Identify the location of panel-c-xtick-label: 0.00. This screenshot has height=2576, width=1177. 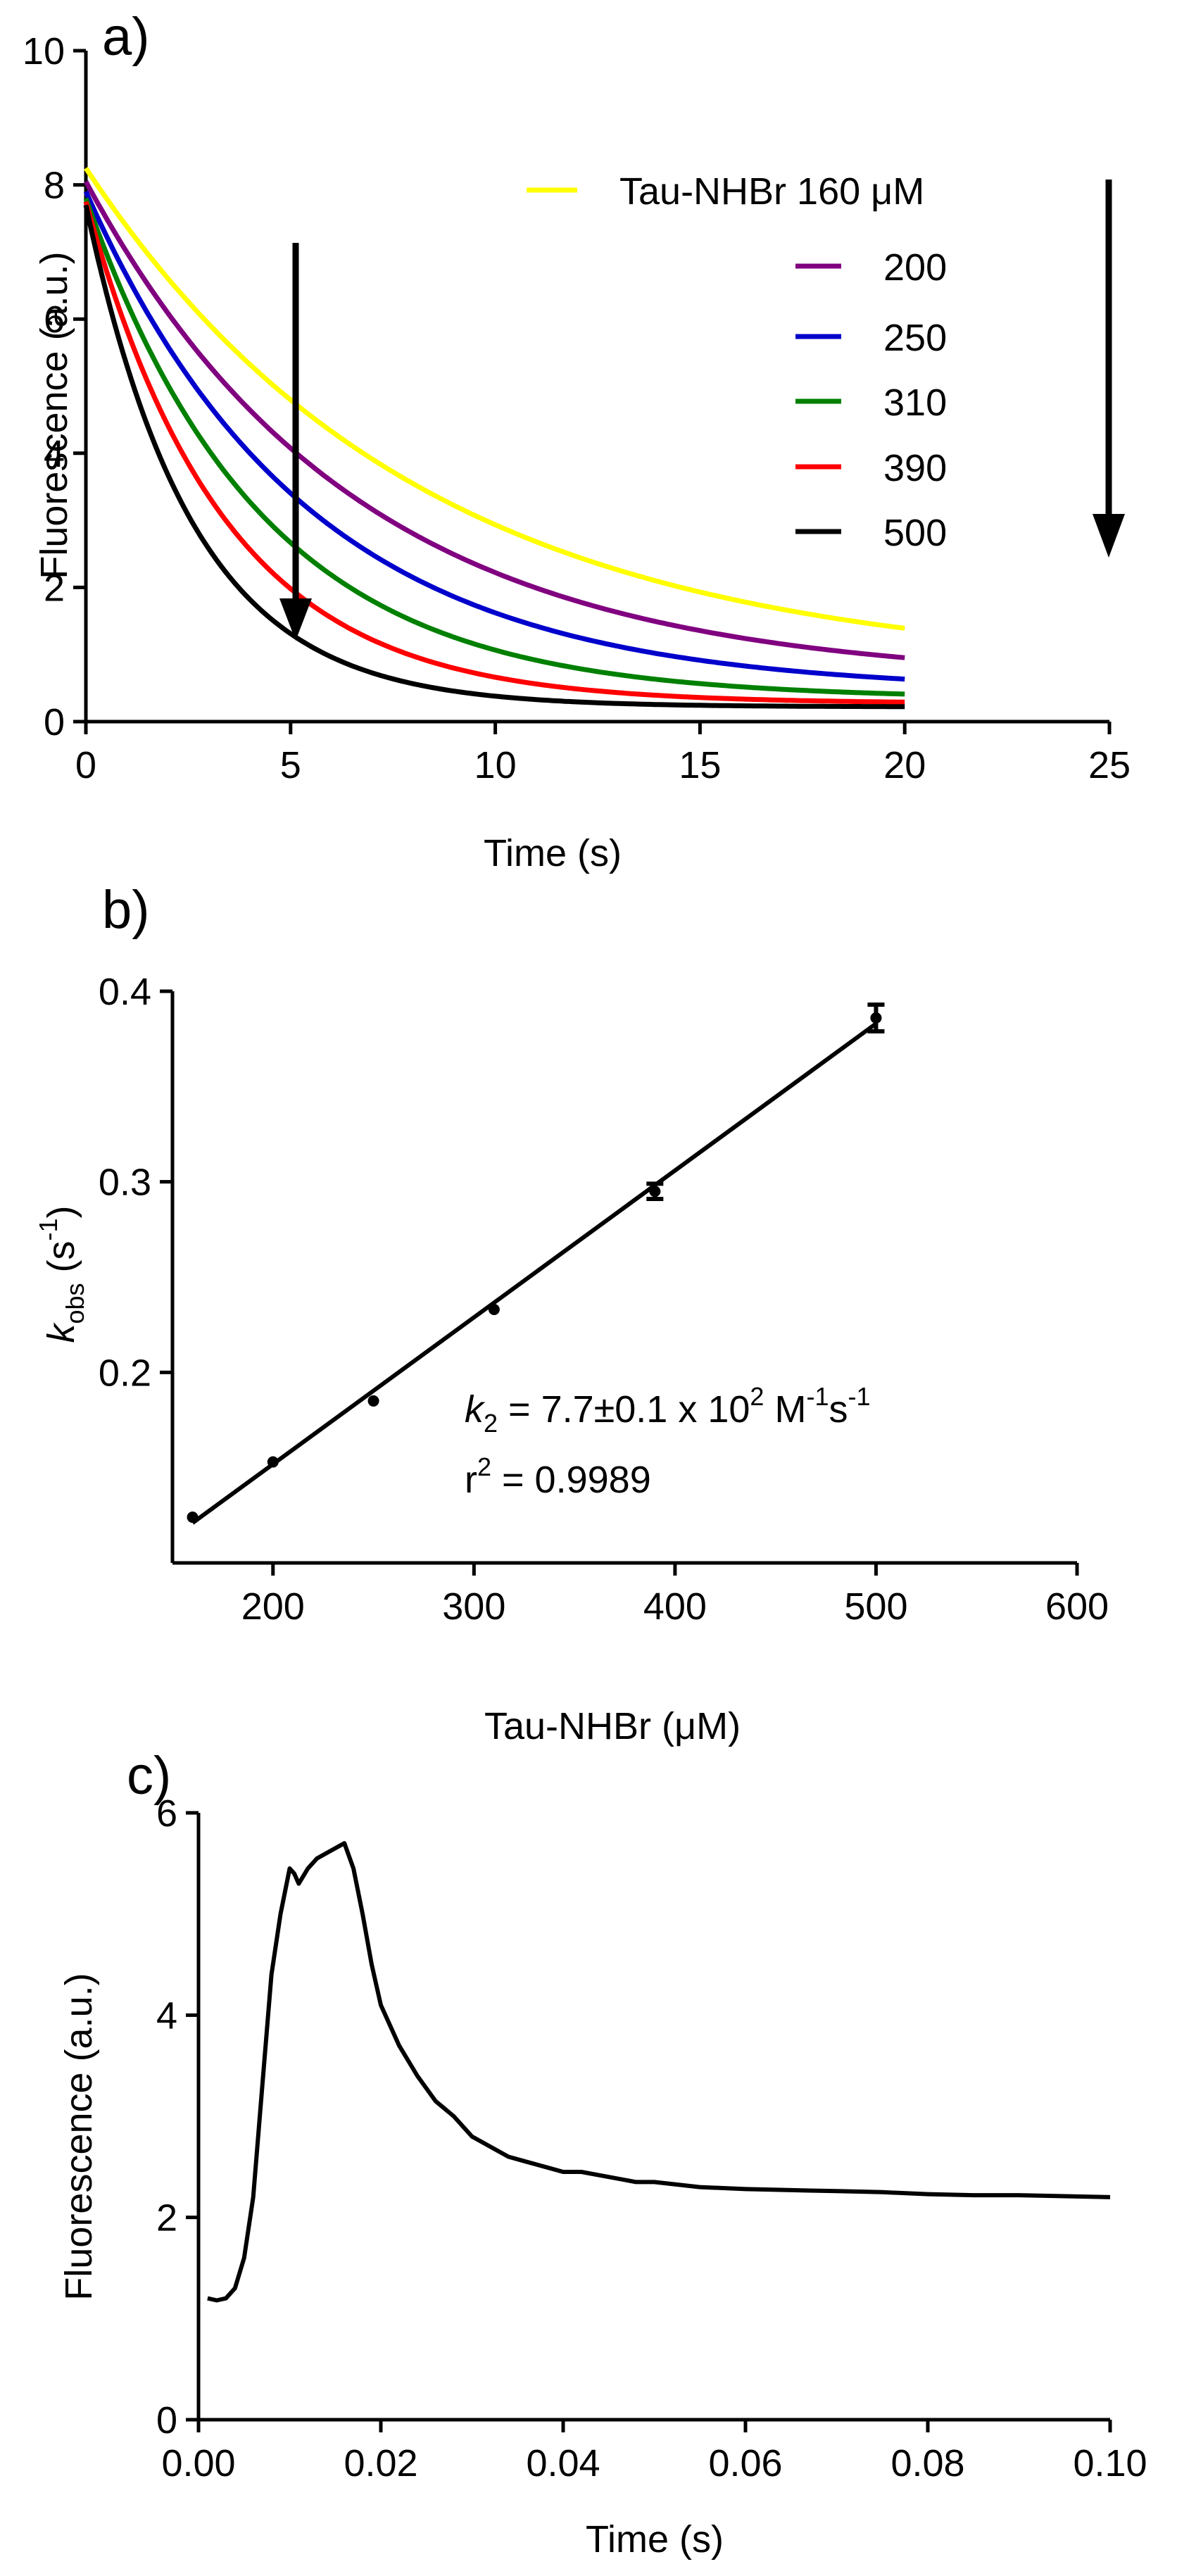
(198, 2463).